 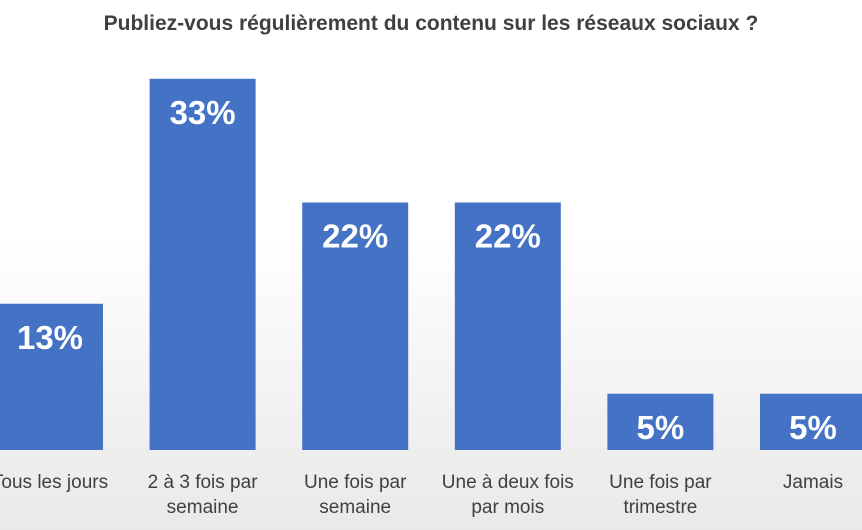 I want to click on category-label-4-line-2: par mois, so click(x=507, y=507).